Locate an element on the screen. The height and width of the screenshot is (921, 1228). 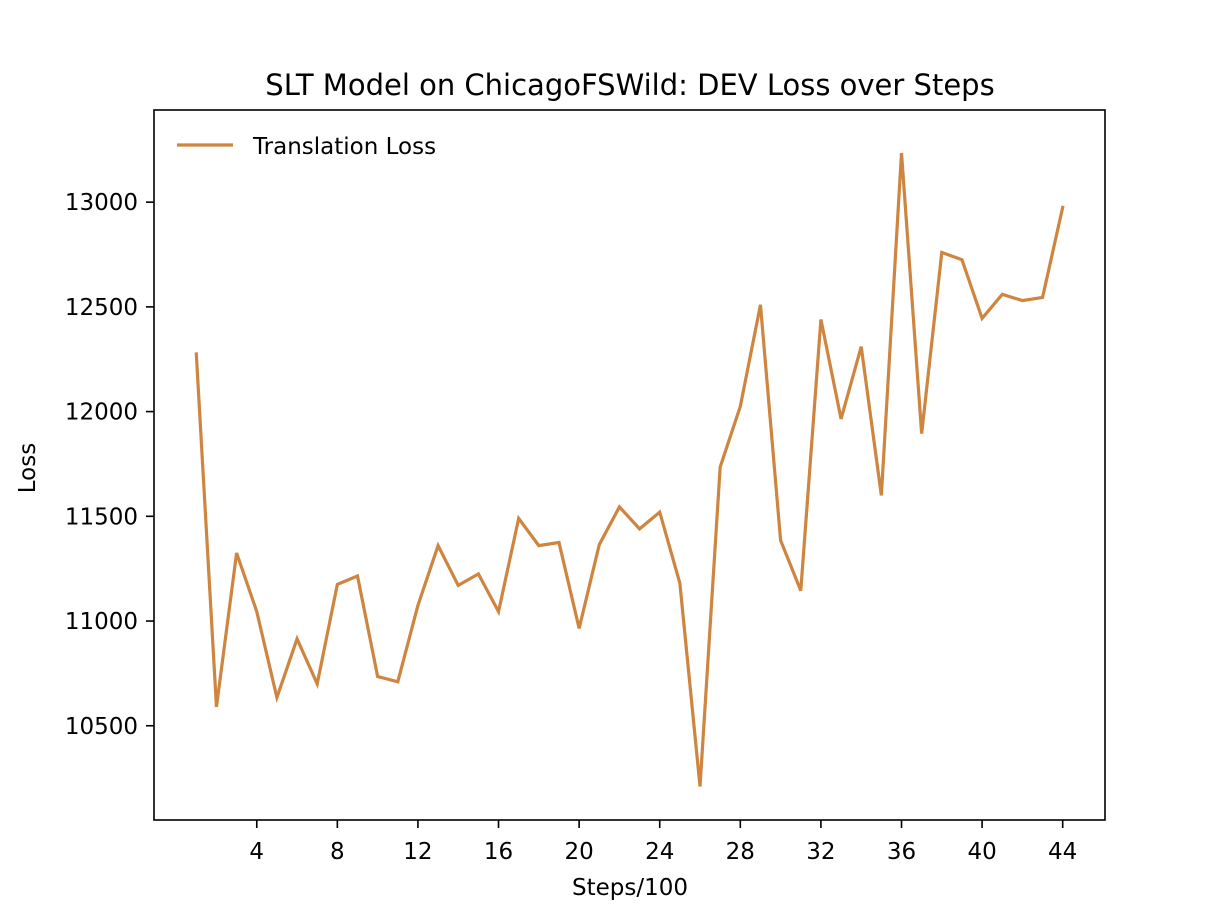
y-axis-label: Loss is located at coordinates (28, 468).